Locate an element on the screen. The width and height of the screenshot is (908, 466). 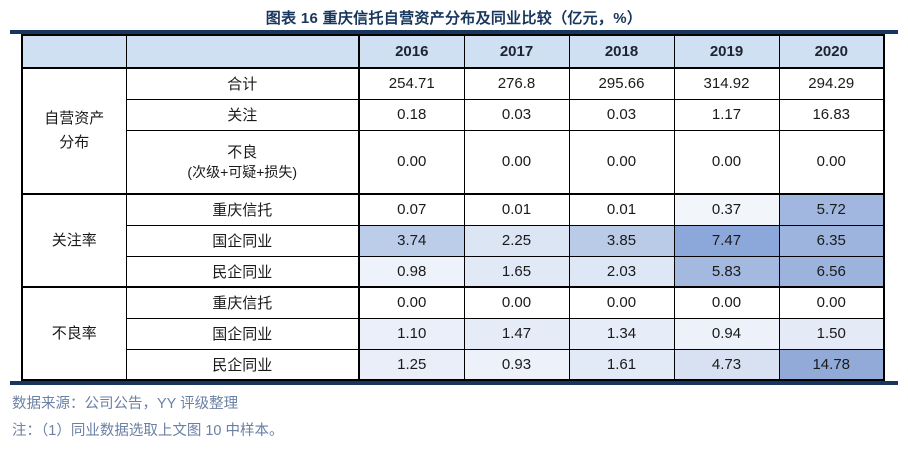
value-cell: 3.85 is located at coordinates (621, 240).